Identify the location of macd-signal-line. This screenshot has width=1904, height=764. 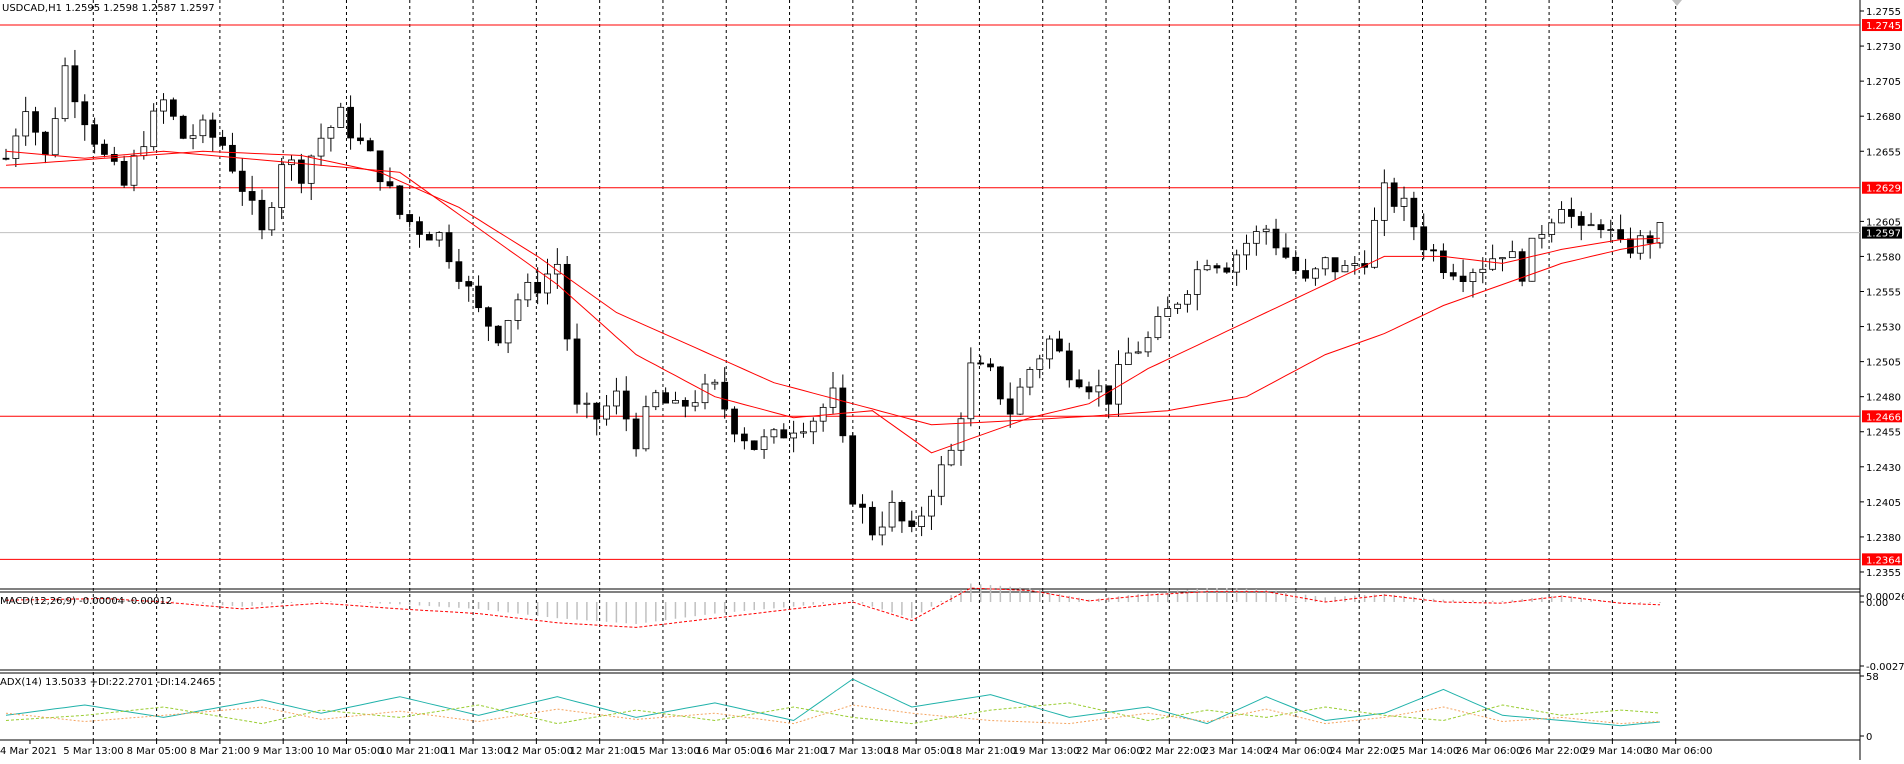
(833, 607).